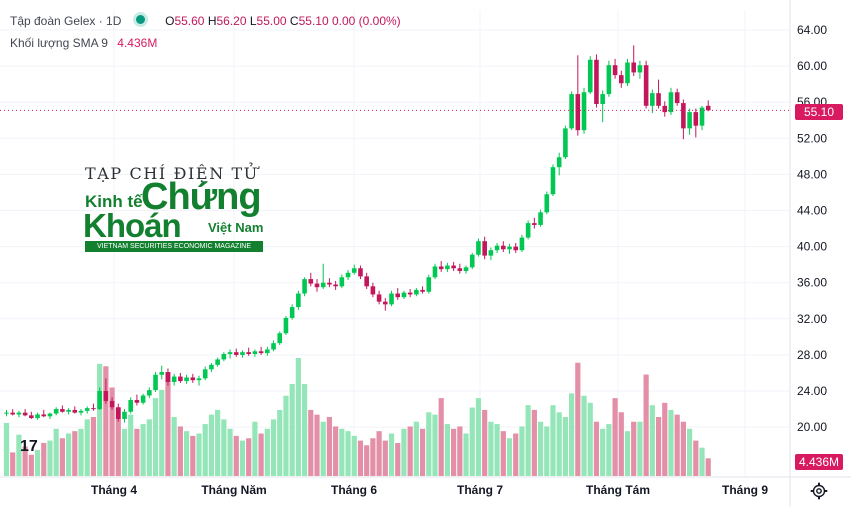 This screenshot has width=851, height=507. What do you see at coordinates (313, 21) in the screenshot?
I see `close-value: 55.10` at bounding box center [313, 21].